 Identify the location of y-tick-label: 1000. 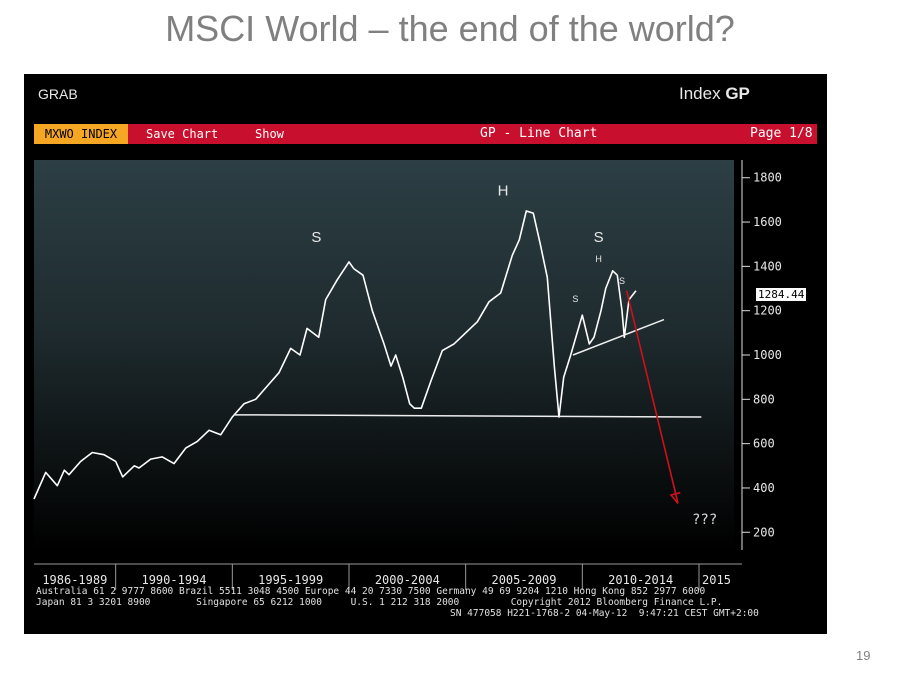
(767, 355).